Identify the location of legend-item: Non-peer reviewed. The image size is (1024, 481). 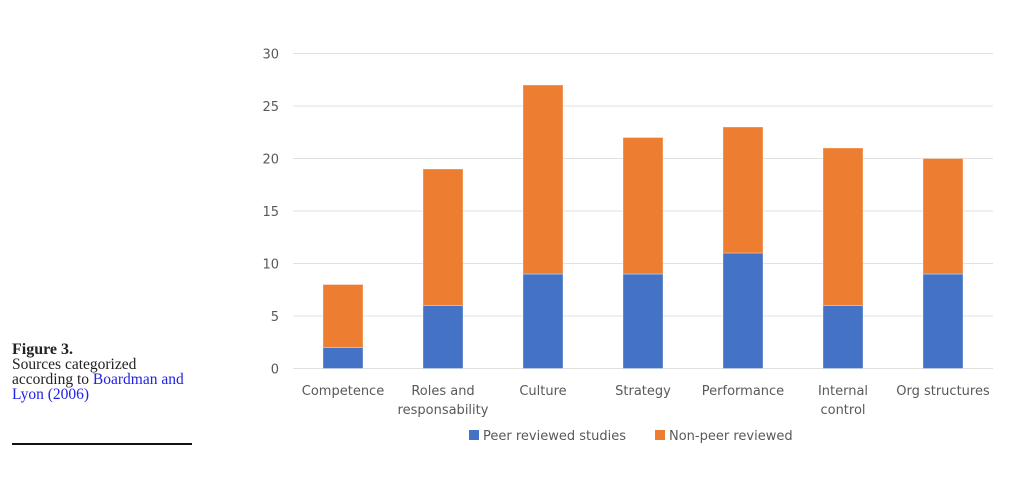
(724, 436).